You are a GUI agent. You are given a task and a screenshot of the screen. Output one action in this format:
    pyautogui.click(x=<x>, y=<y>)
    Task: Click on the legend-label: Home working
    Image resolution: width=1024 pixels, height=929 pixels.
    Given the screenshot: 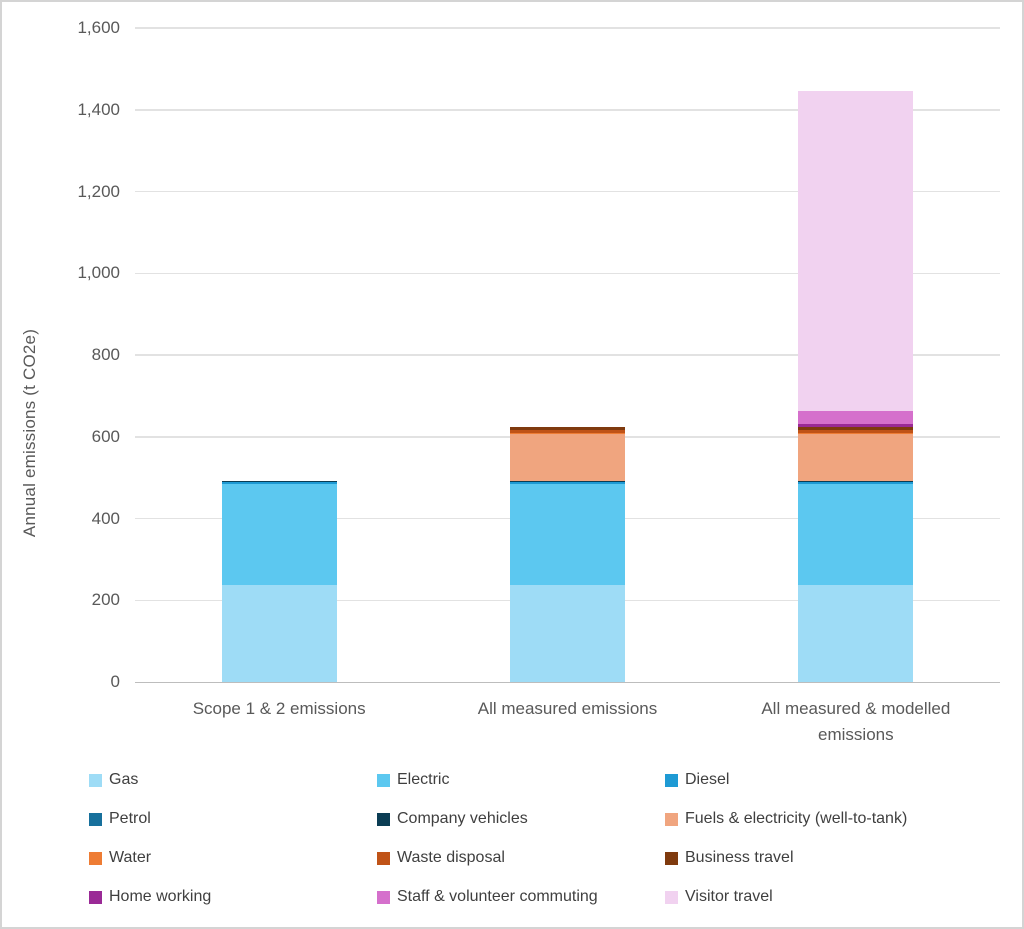 What is the action you would take?
    pyautogui.click(x=160, y=896)
    